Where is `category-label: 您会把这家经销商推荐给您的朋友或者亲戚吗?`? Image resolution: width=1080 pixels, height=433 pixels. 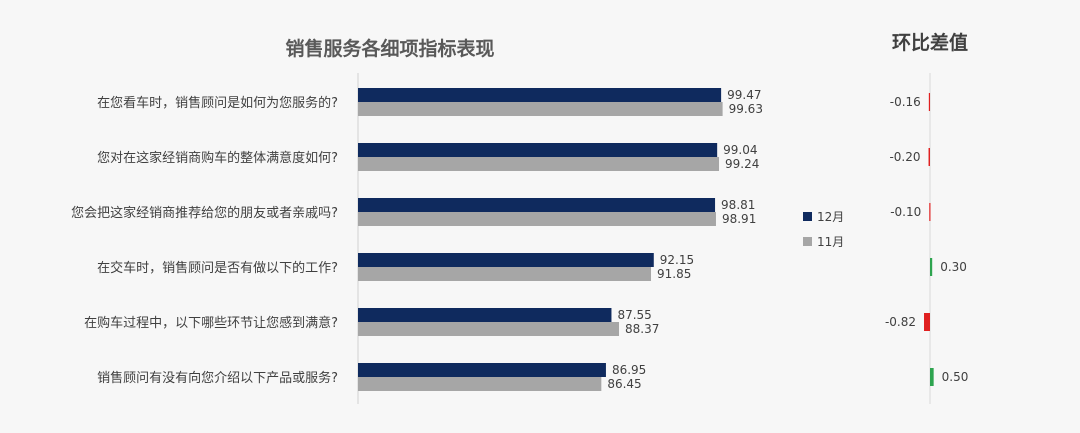 category-label: 您会把这家经销商推荐给您的朋友或者亲戚吗? is located at coordinates (204, 213).